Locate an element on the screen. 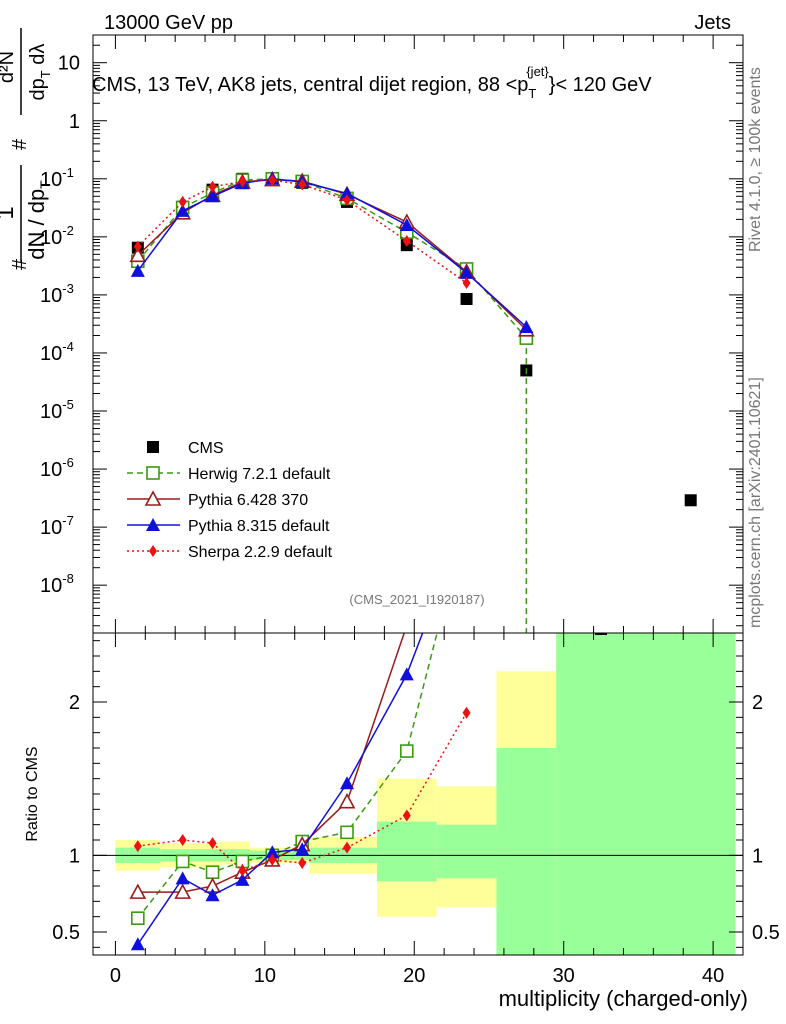  plot-title-sub: T is located at coordinates (532, 93).